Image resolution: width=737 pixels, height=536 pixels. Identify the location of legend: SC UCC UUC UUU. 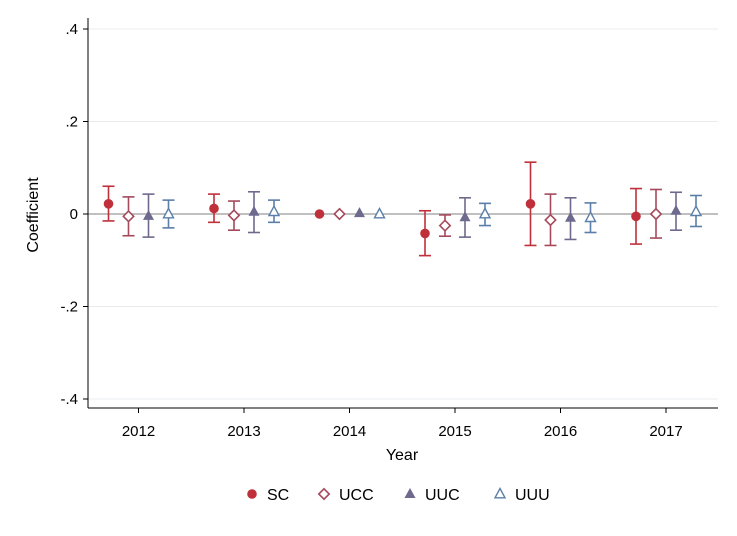
(398, 495).